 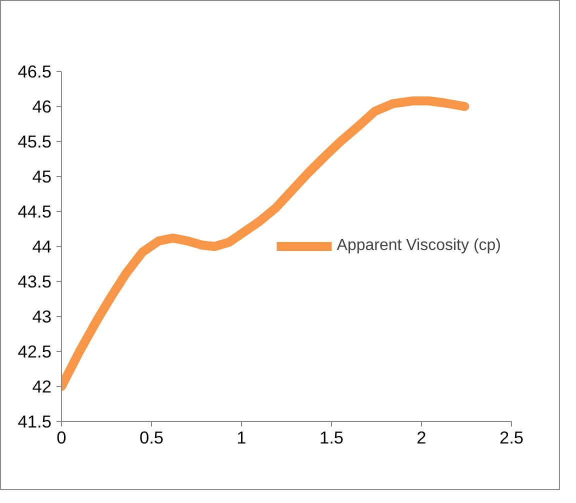 What do you see at coordinates (511, 438) in the screenshot?
I see `x-tick-label: 2.5` at bounding box center [511, 438].